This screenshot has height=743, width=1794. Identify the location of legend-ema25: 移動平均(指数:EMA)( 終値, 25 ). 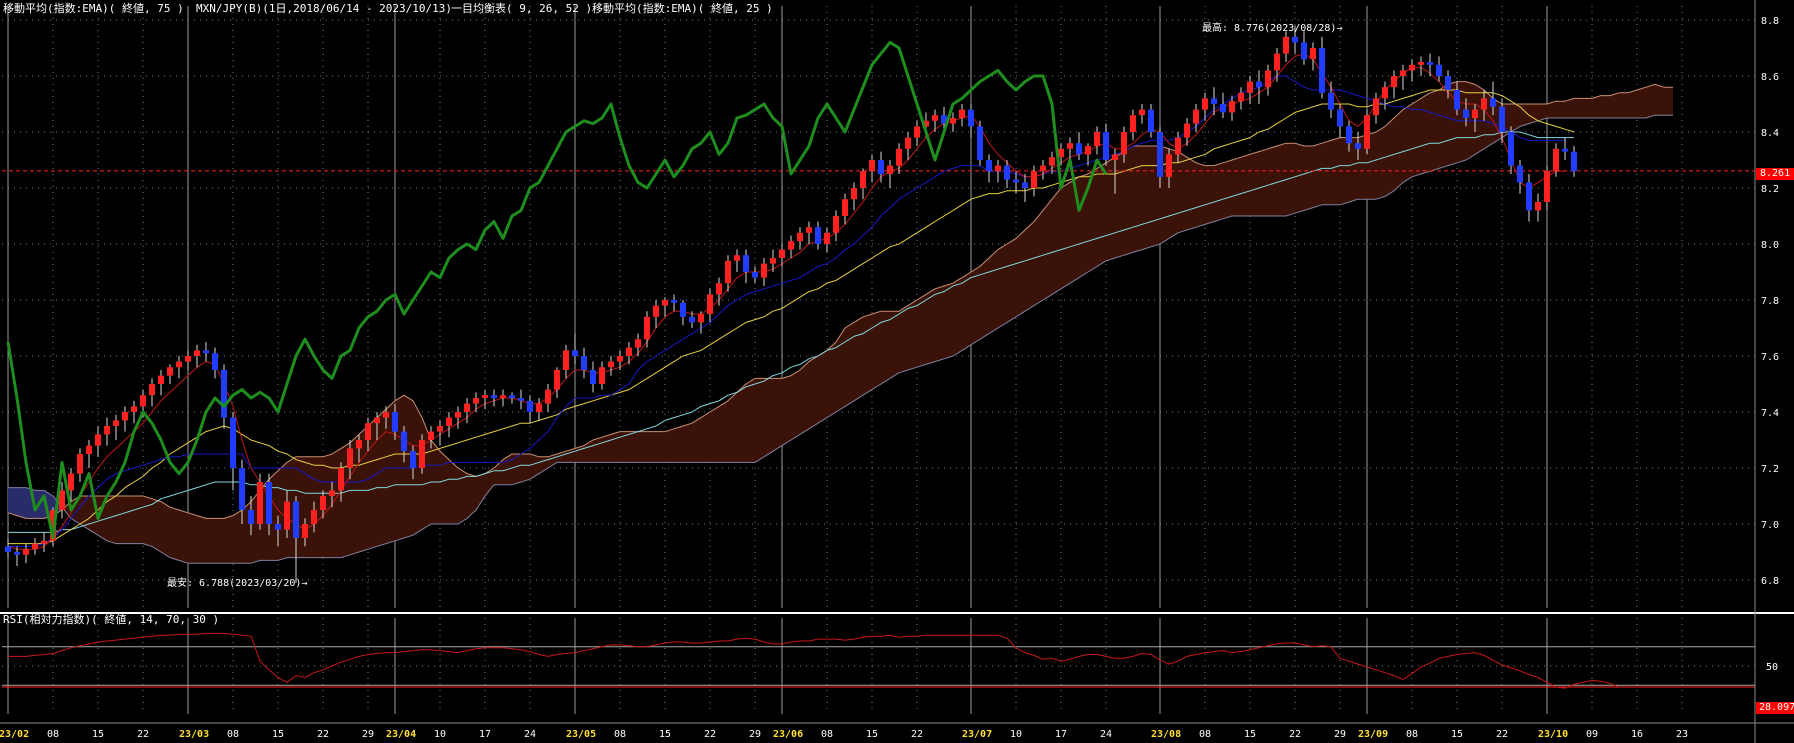
(682, 8).